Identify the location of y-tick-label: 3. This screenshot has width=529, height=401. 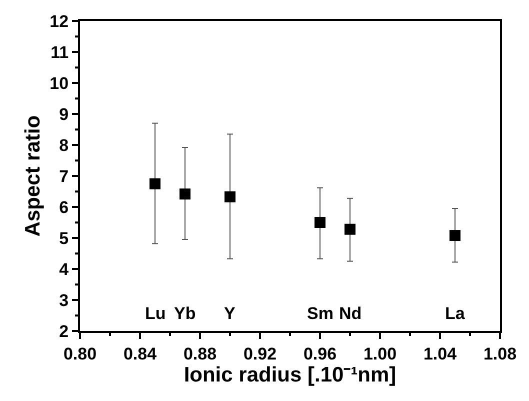
(64, 300).